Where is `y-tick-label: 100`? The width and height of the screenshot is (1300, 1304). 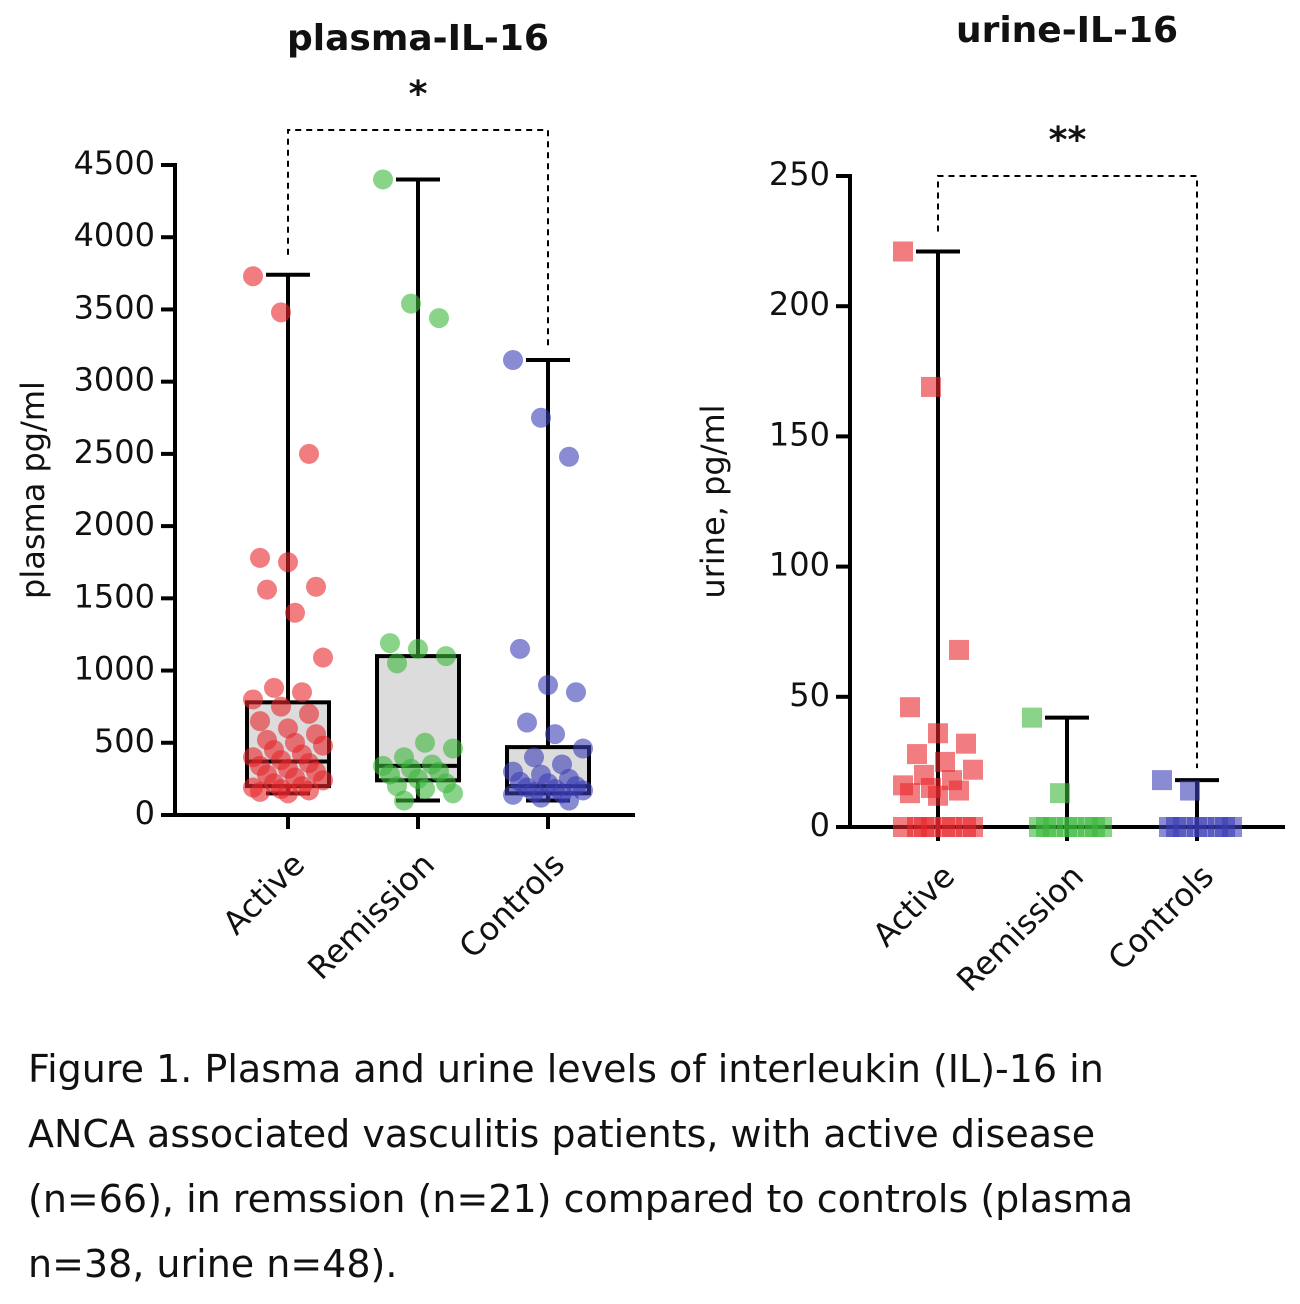 y-tick-label: 100 is located at coordinates (799, 565).